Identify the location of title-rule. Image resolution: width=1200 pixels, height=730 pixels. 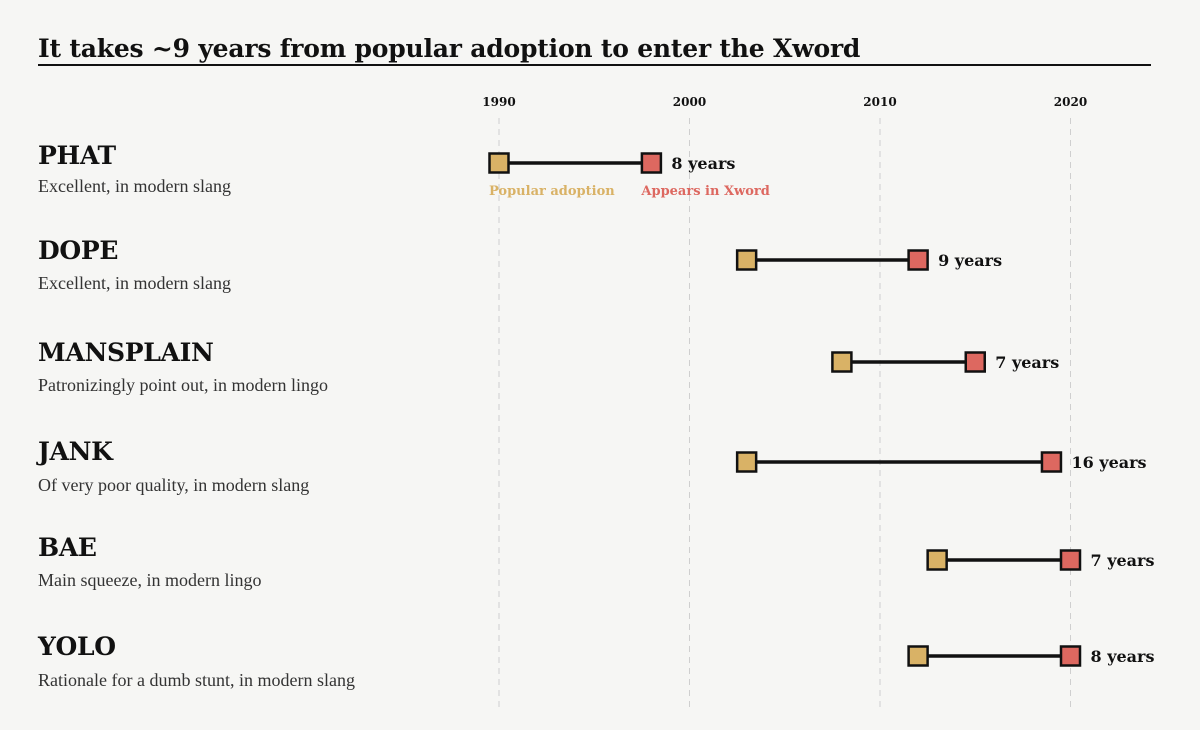
(594, 65).